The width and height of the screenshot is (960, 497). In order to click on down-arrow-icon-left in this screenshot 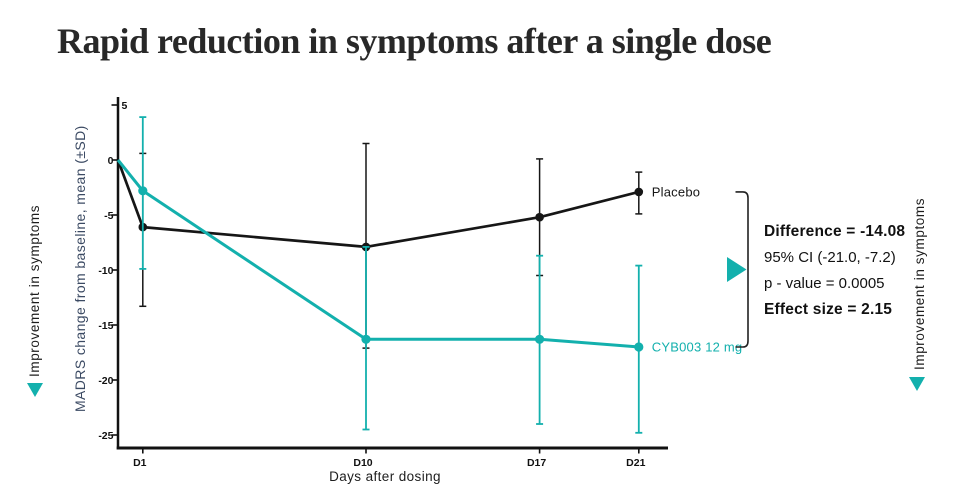, I will do `click(35, 390)`.